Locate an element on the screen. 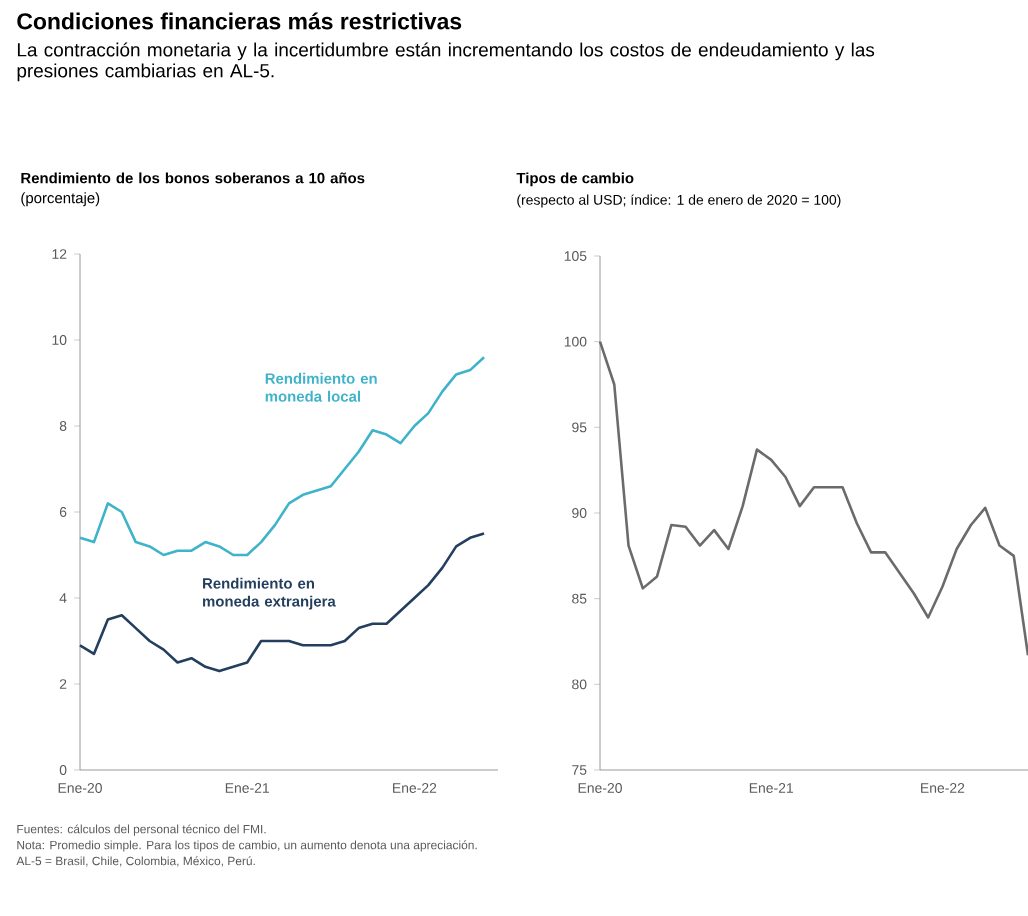 This screenshot has height=916, width=1028. chart-subtitle: La contracción monetaria y la incertidumbre están incrementando los costos de endeudamiento y las presiones cambiarias en AL-5. is located at coordinates (446, 62).